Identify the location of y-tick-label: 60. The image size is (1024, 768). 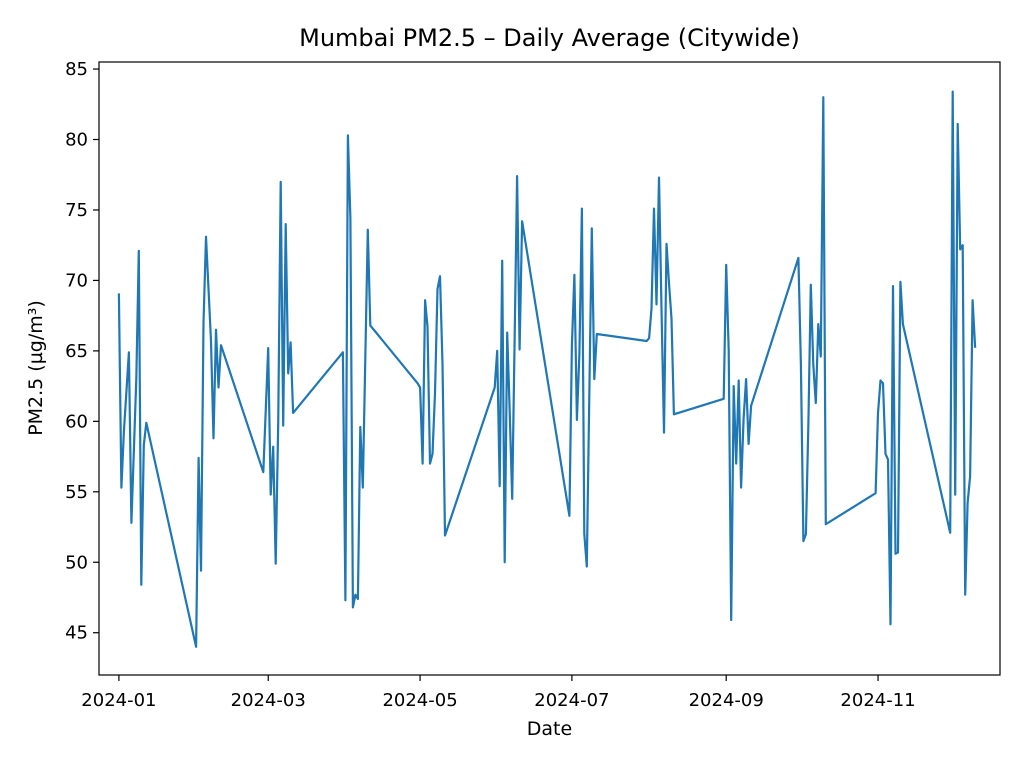
(76, 421).